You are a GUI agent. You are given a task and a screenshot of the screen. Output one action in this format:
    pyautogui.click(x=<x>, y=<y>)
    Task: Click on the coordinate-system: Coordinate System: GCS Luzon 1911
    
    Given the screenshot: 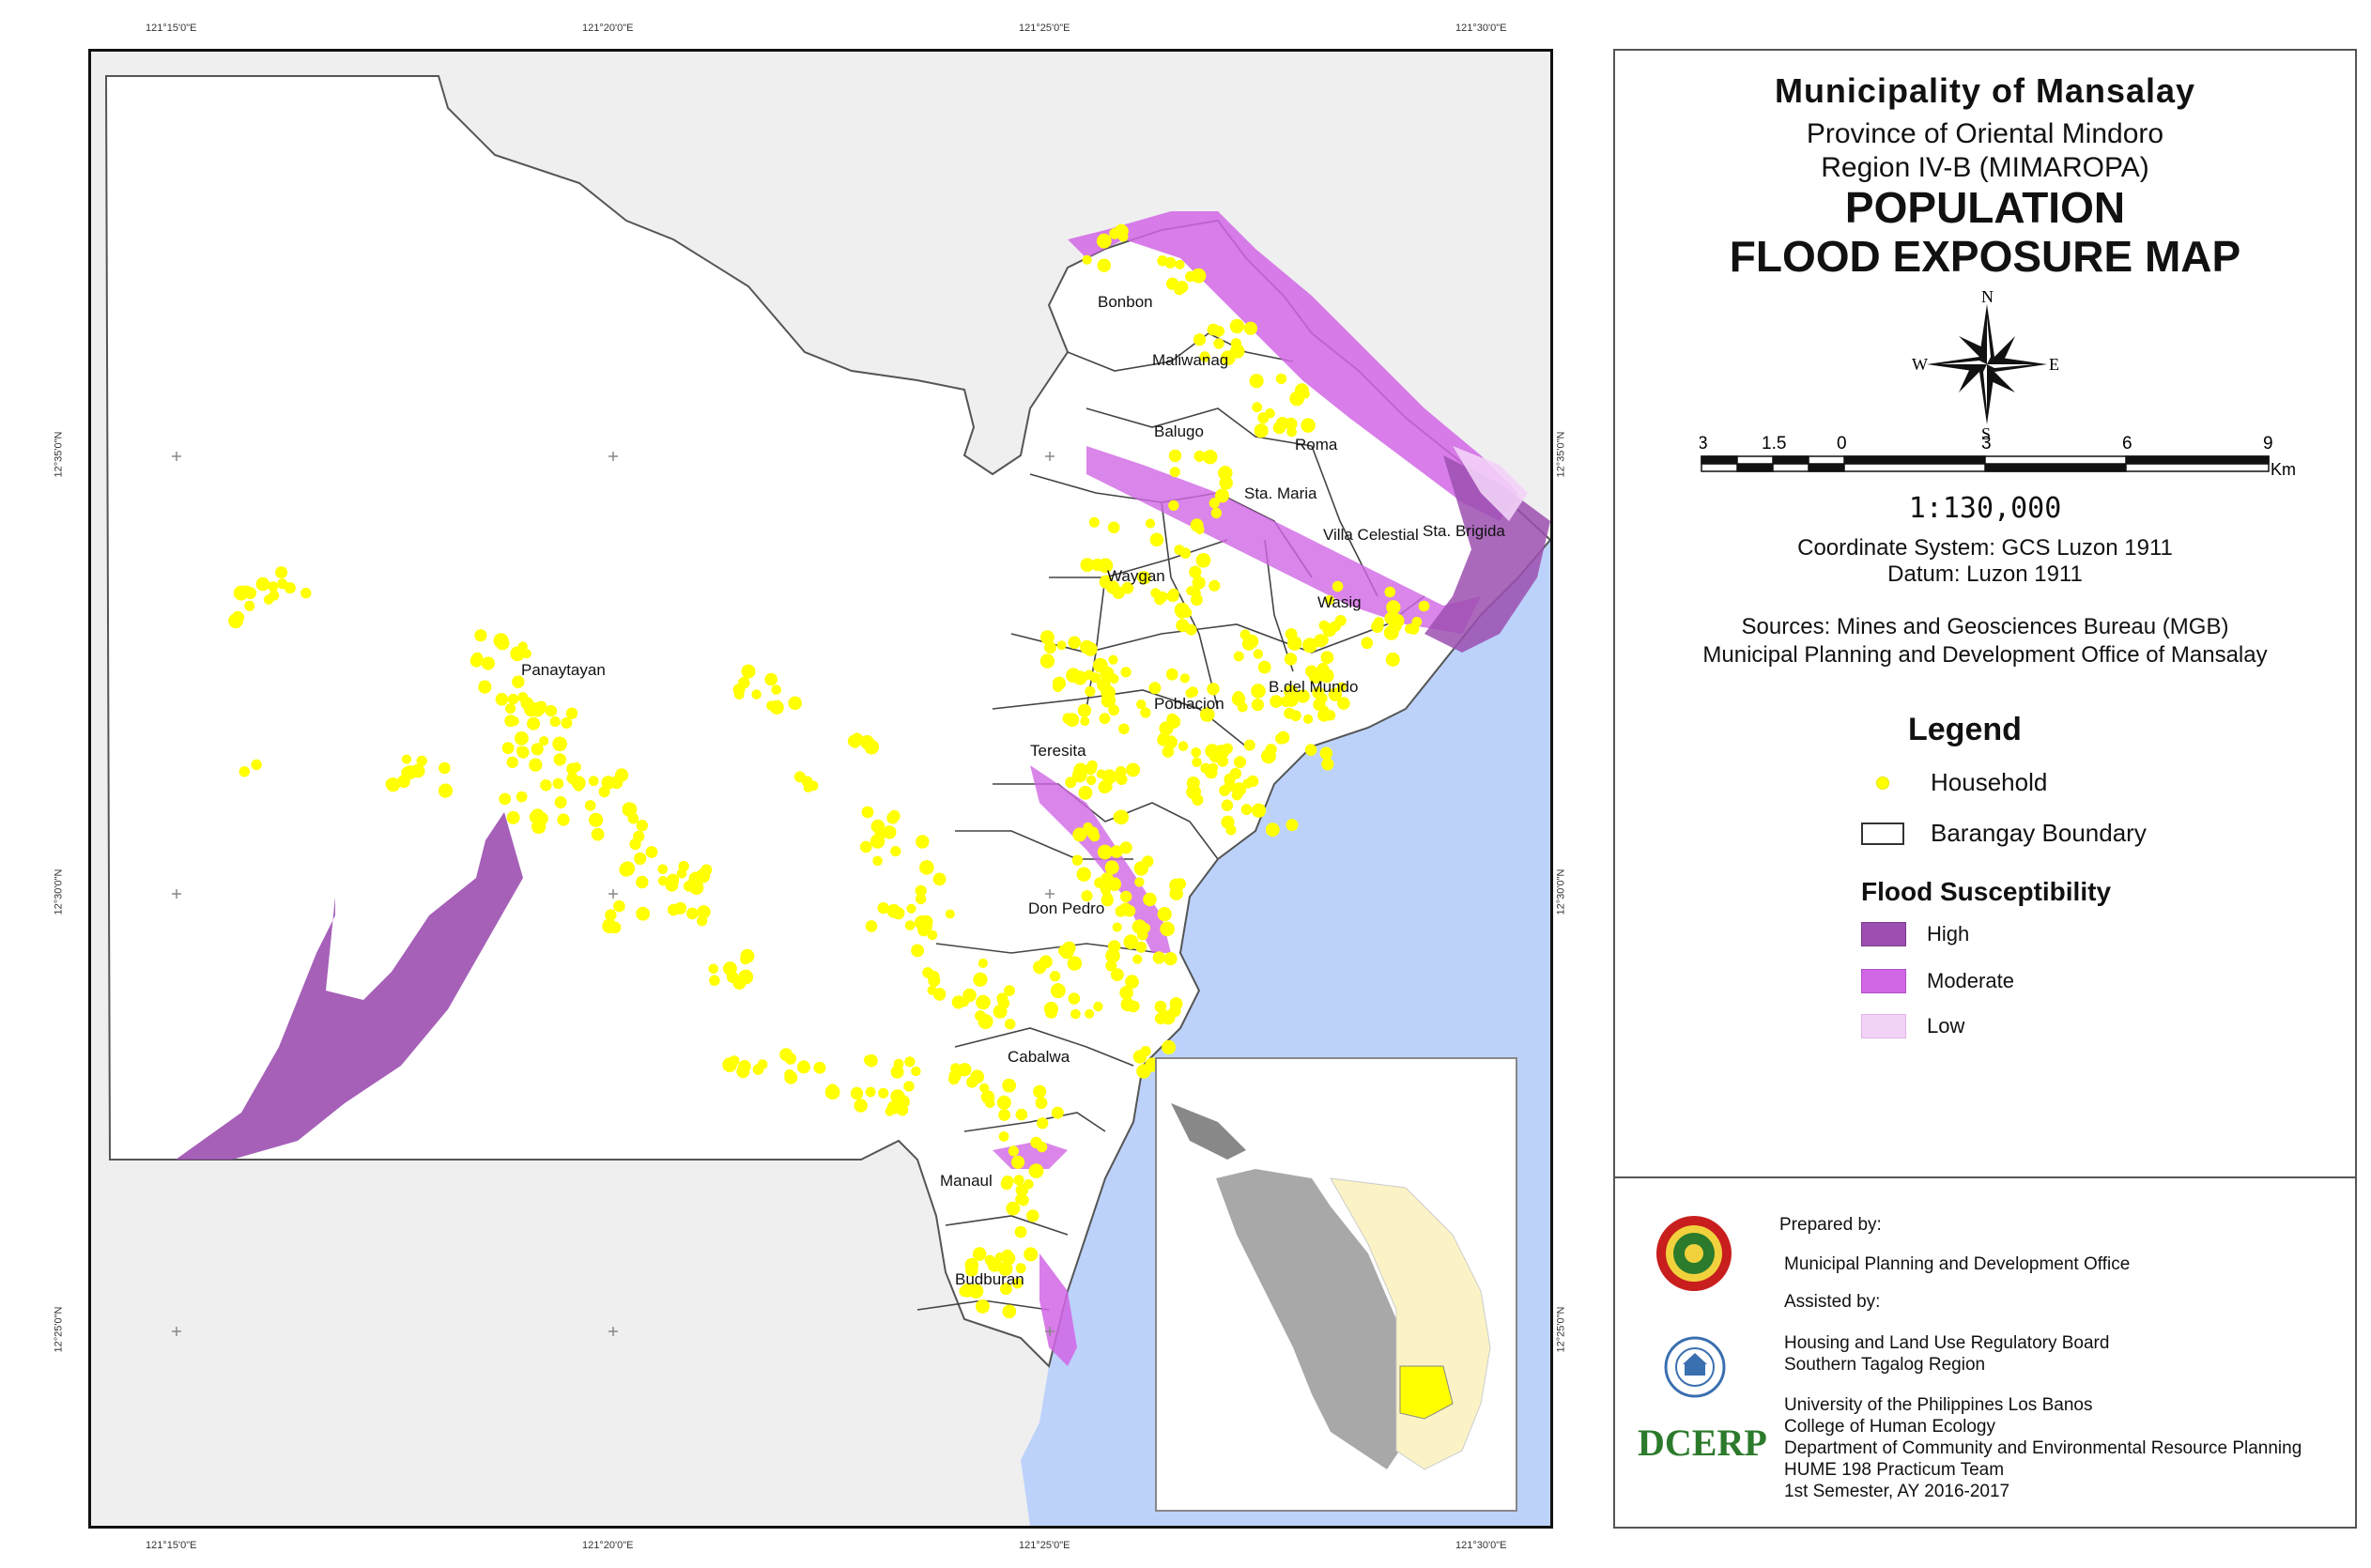 What is the action you would take?
    pyautogui.click(x=1985, y=548)
    